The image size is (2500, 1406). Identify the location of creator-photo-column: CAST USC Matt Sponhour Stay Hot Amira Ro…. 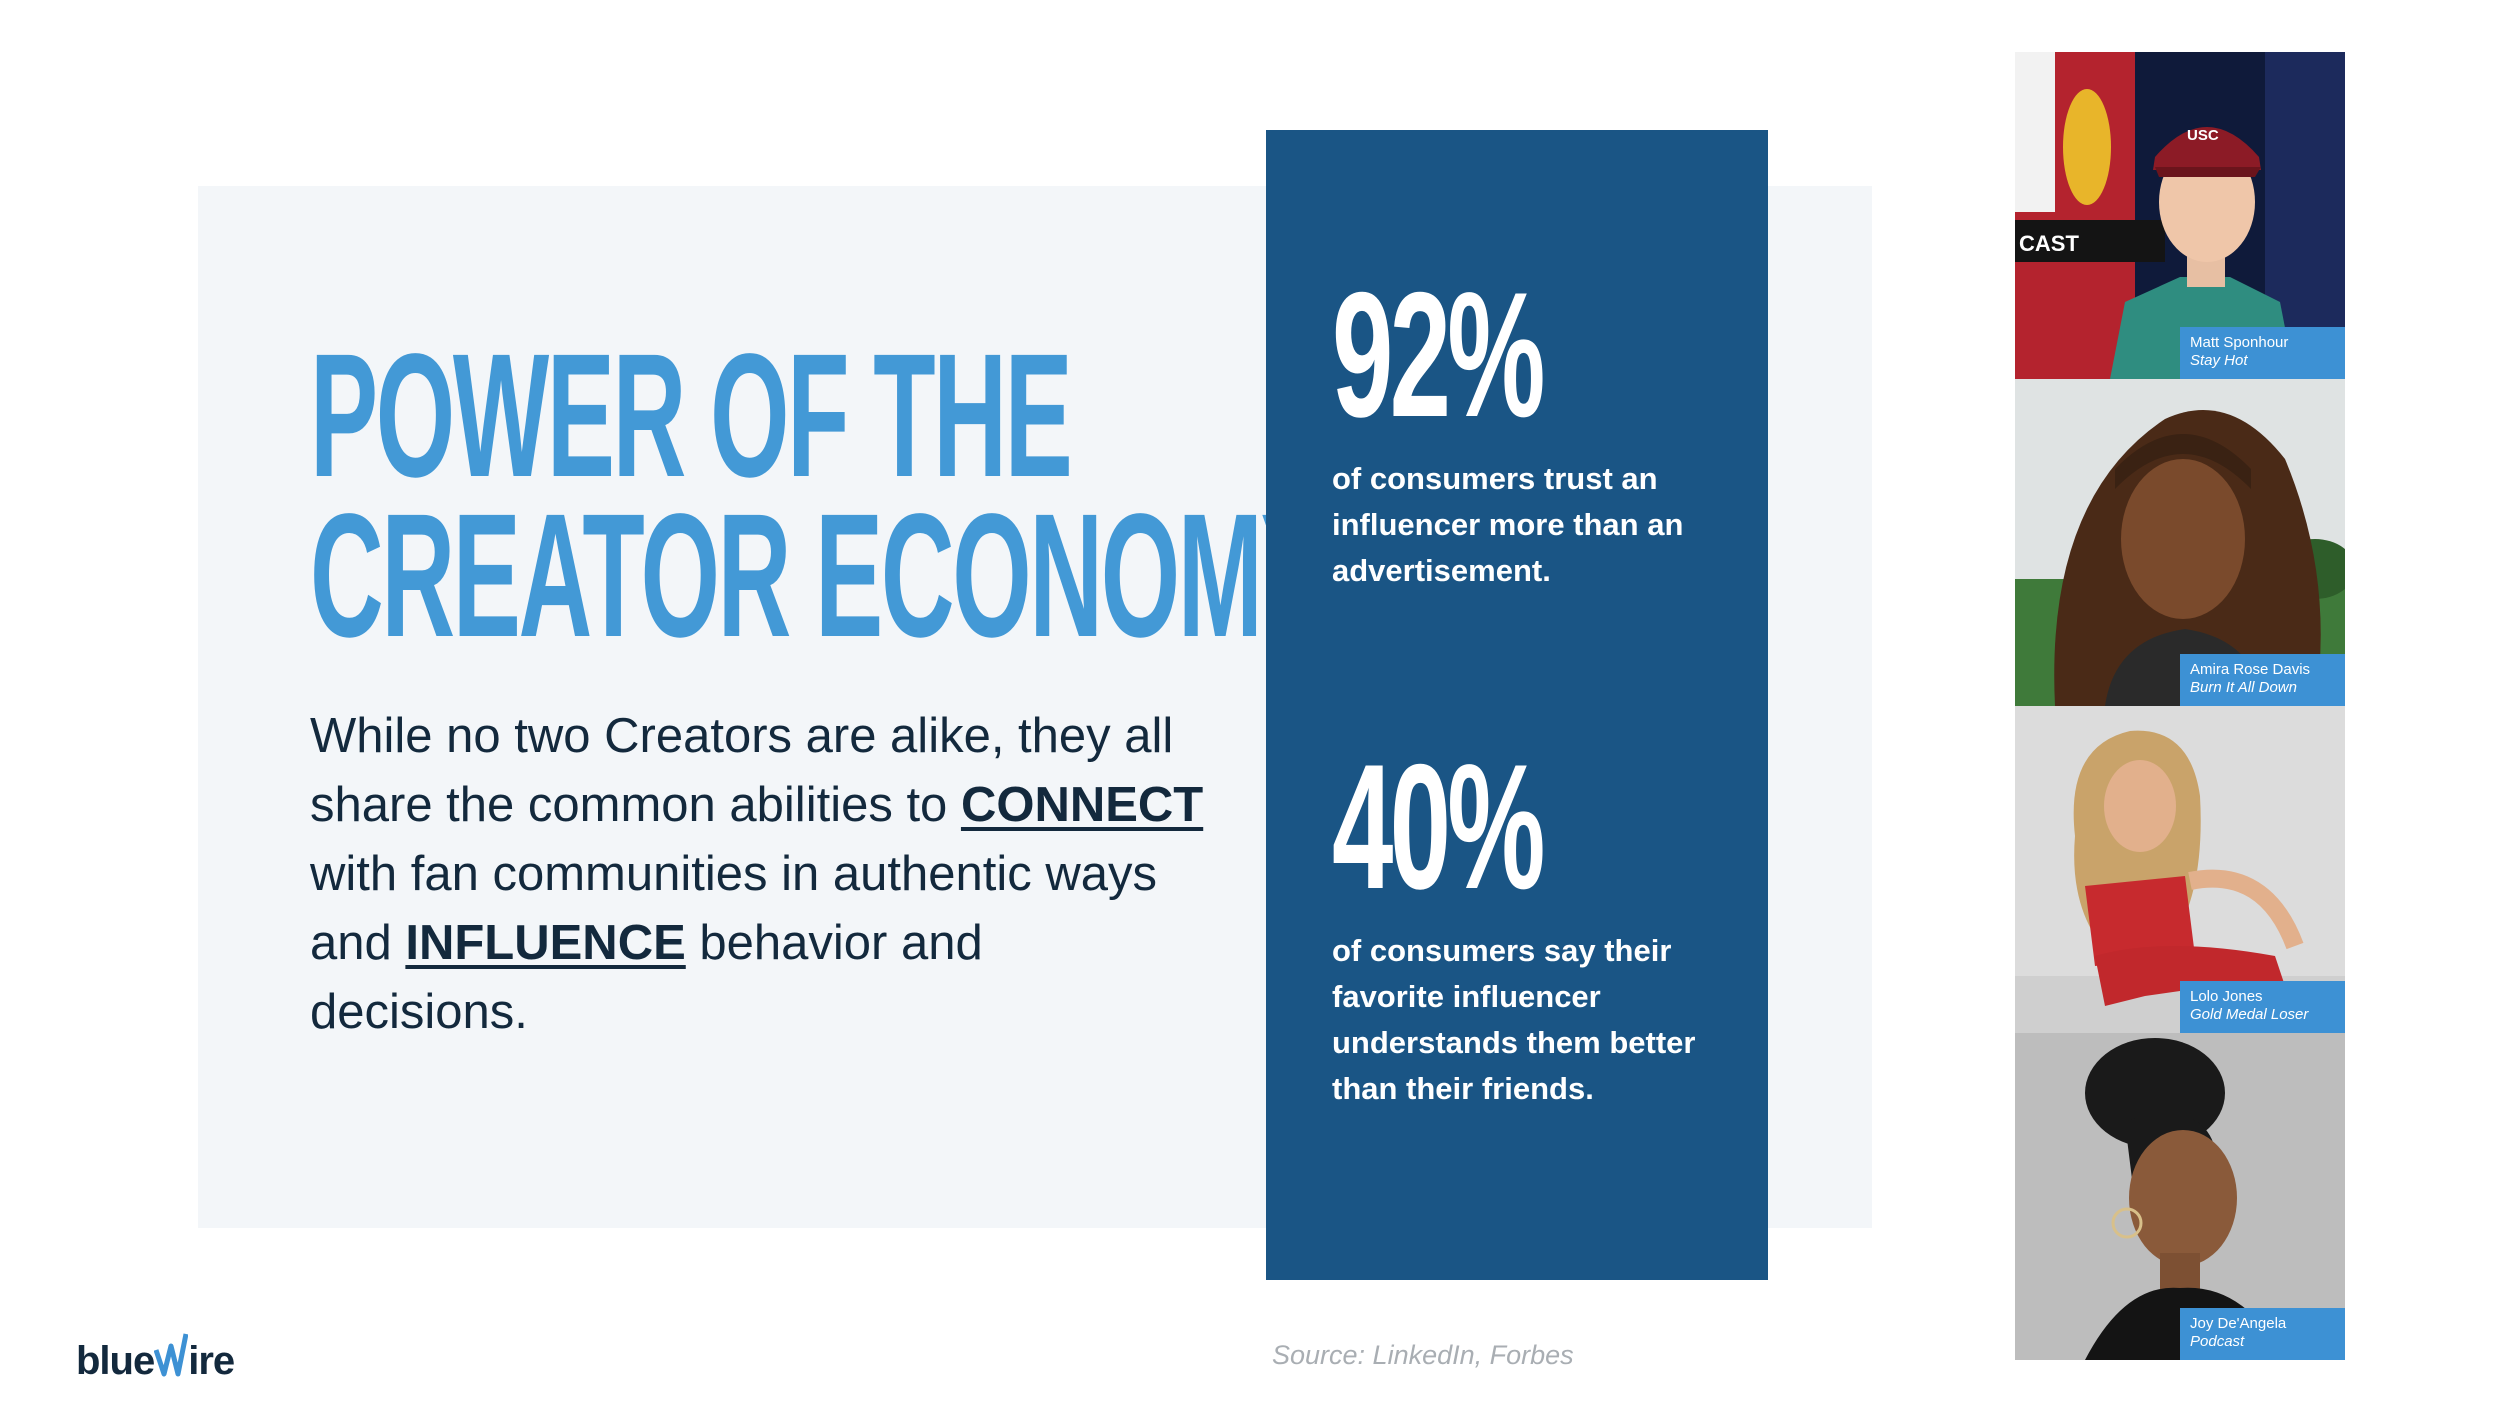
(2180, 706).